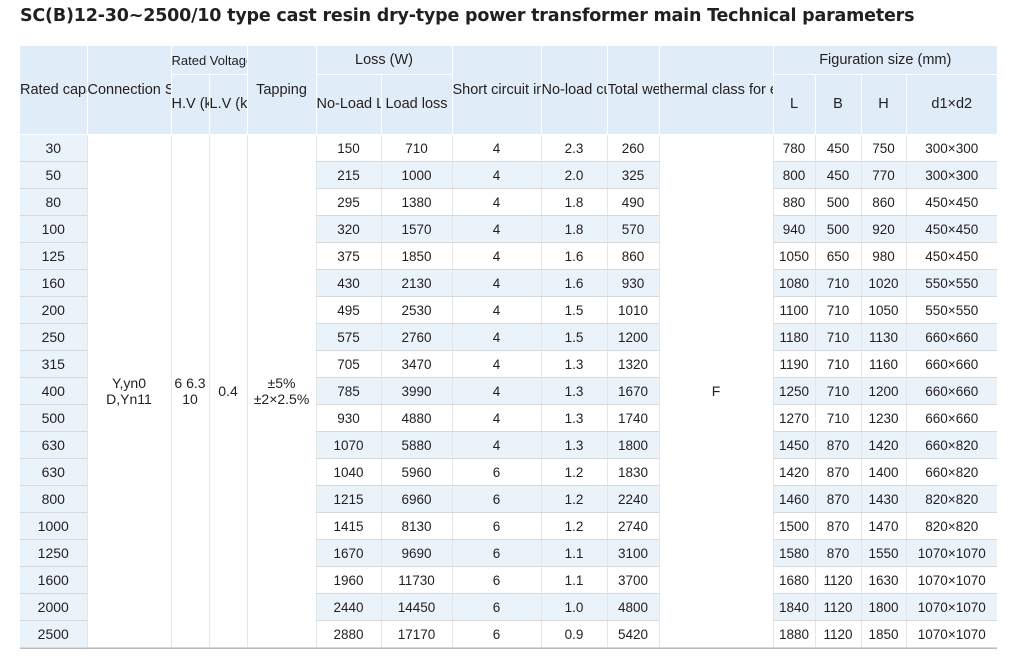 Image resolution: width=1014 pixels, height=661 pixels. Describe the element at coordinates (416, 202) in the screenshot. I see `cell-load-loss: 1380` at that location.